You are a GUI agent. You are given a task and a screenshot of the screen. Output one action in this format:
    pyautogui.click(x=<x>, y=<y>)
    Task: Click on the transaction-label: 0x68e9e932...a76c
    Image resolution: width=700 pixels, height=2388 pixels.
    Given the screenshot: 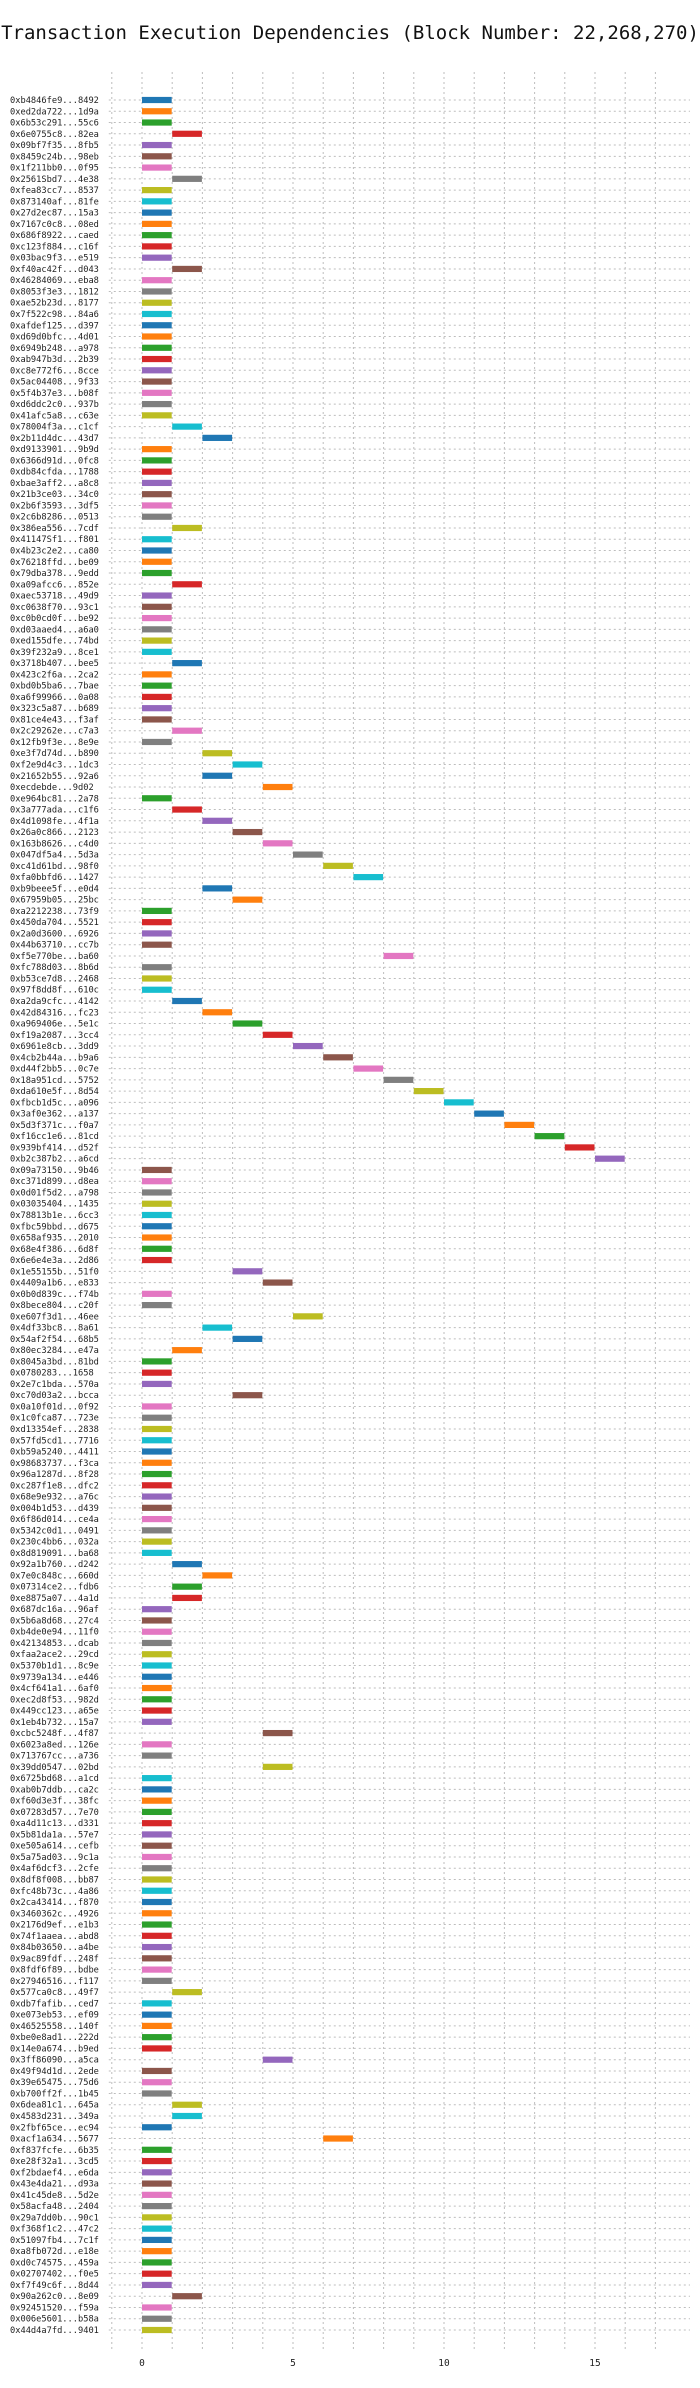 What is the action you would take?
    pyautogui.click(x=54, y=1498)
    